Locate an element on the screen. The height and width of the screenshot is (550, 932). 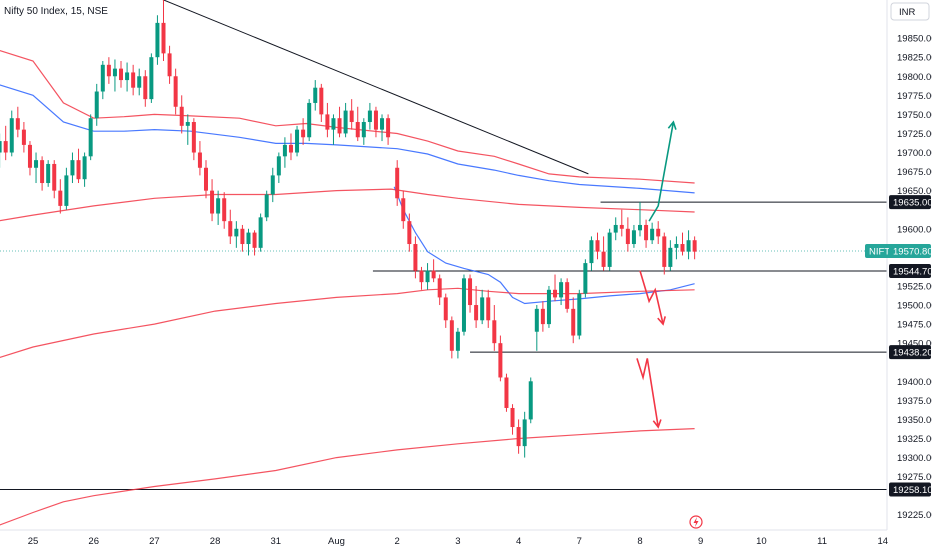
y-tick-label: 19850.00 is located at coordinates (914, 39).